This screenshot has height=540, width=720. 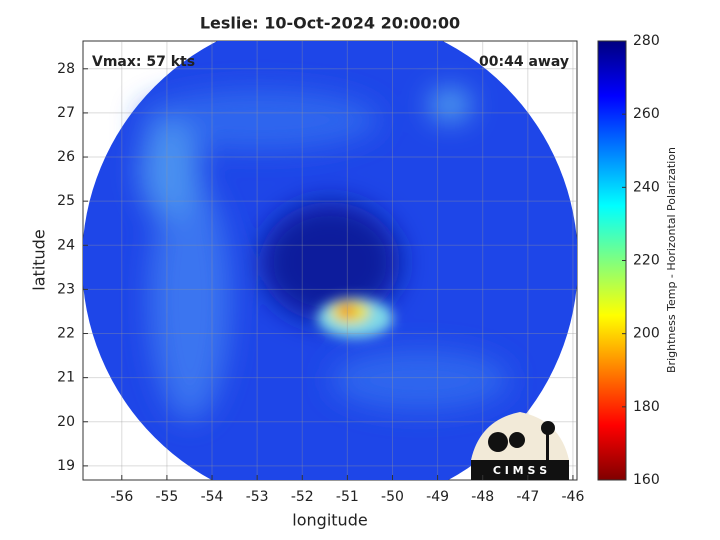 I want to click on logo: C I M S S, so click(x=520, y=446).